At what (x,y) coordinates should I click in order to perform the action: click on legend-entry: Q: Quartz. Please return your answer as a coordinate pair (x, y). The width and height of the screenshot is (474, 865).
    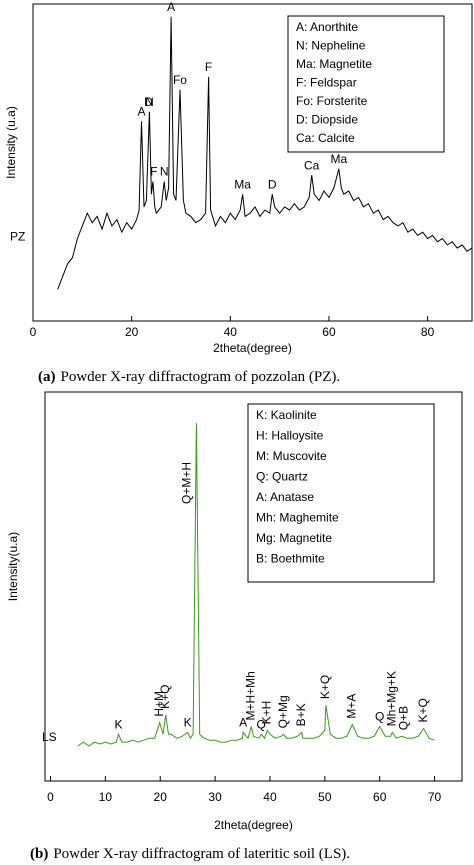
    Looking at the image, I should click on (282, 477).